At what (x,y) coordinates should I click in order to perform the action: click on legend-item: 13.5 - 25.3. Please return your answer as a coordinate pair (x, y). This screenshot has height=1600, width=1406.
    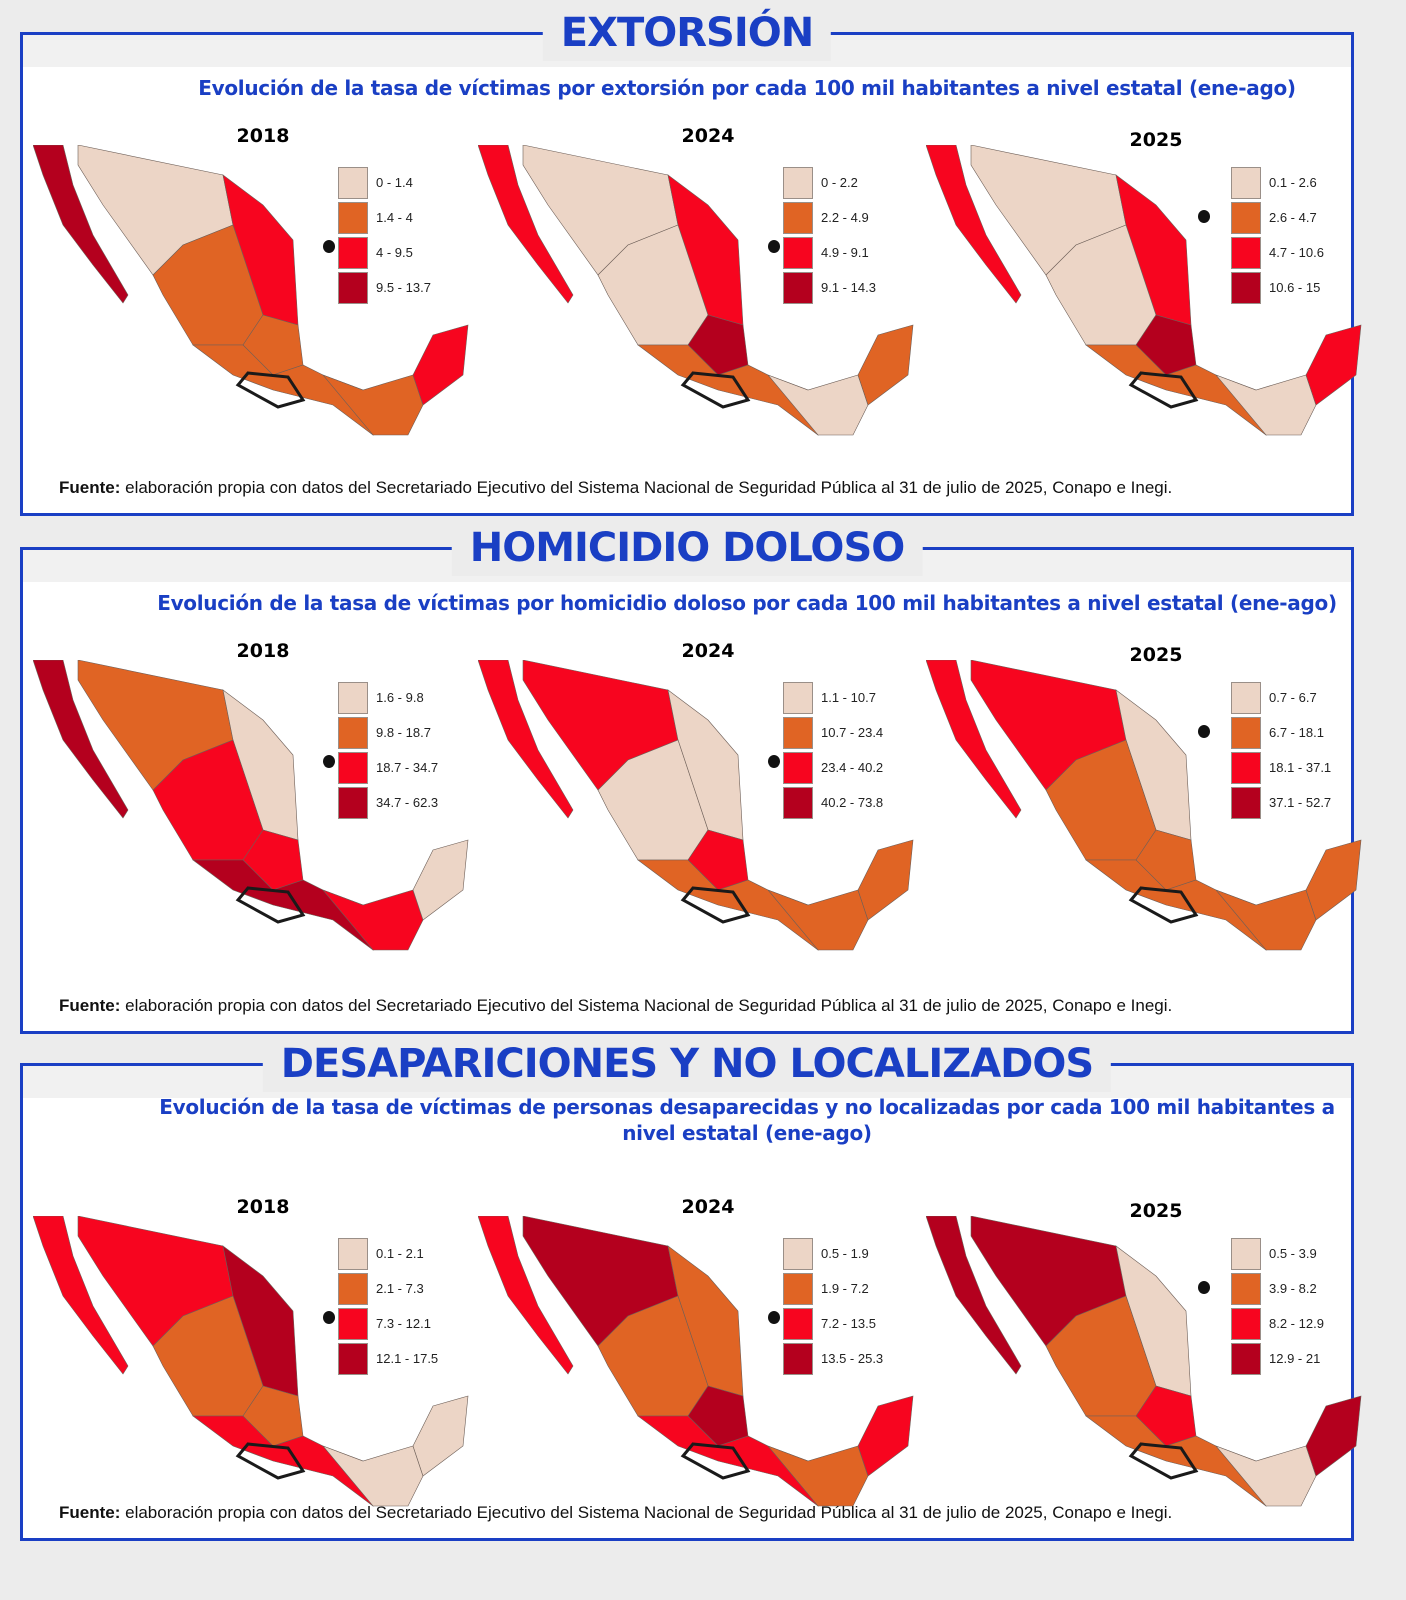
    Looking at the image, I should click on (833, 1358).